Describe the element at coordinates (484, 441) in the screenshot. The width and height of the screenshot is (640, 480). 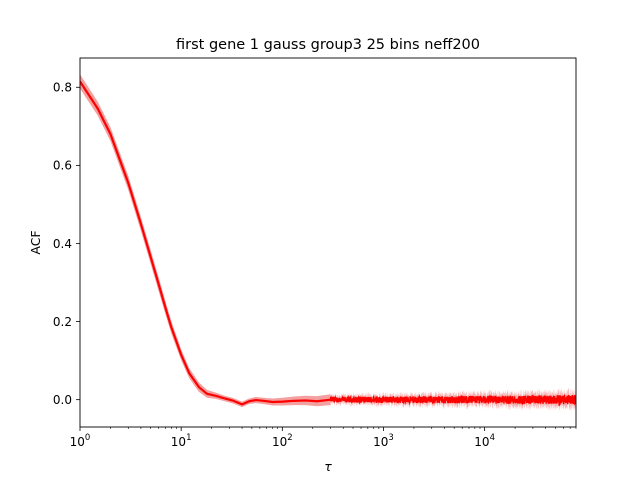
I see `x-tick-label: 10⁴` at that location.